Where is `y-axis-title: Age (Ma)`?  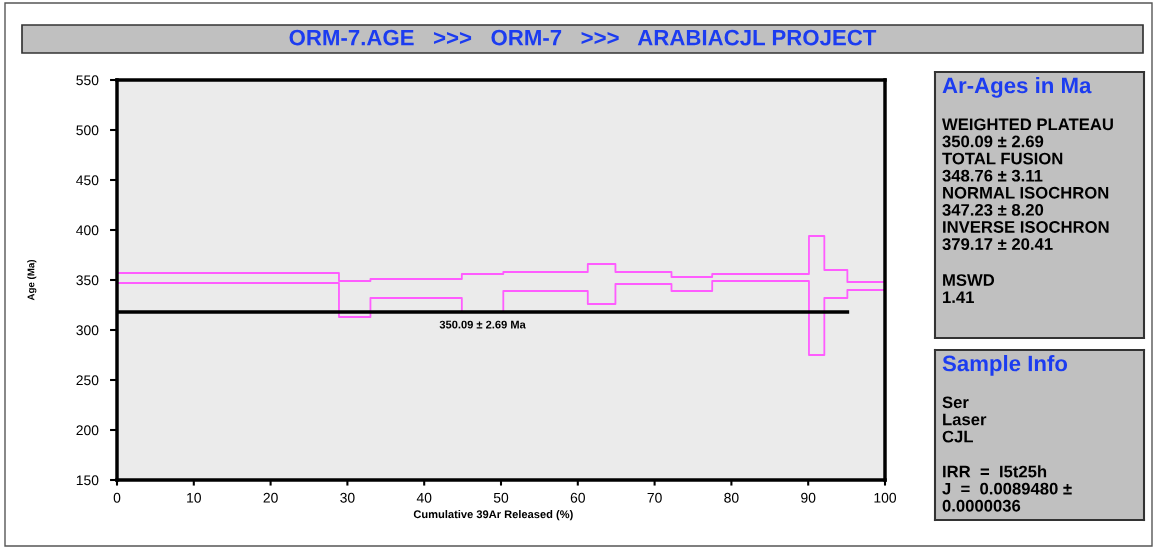 y-axis-title: Age (Ma) is located at coordinates (32, 280).